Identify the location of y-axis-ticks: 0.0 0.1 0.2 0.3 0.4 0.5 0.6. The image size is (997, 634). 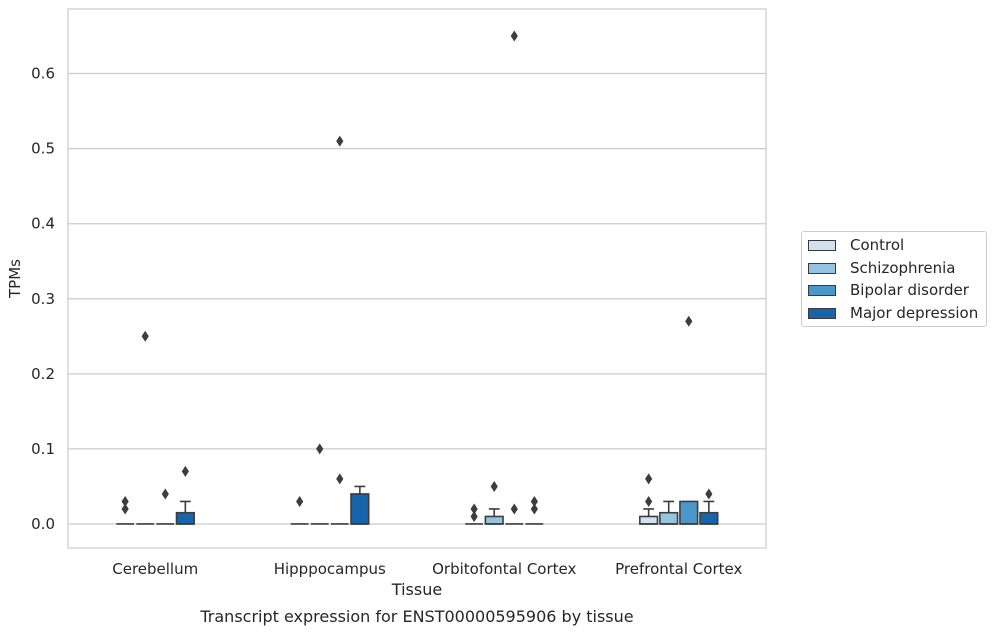
(43, 299).